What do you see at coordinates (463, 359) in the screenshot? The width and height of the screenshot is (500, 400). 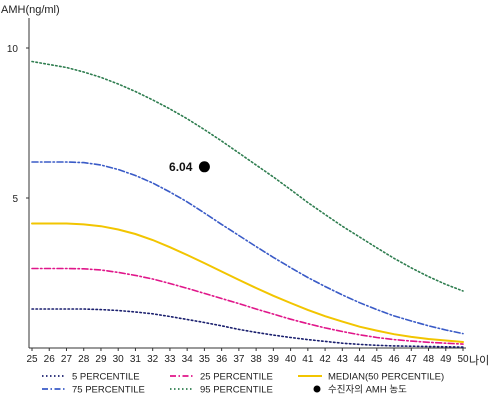 I see `x-tick-label: 50` at bounding box center [463, 359].